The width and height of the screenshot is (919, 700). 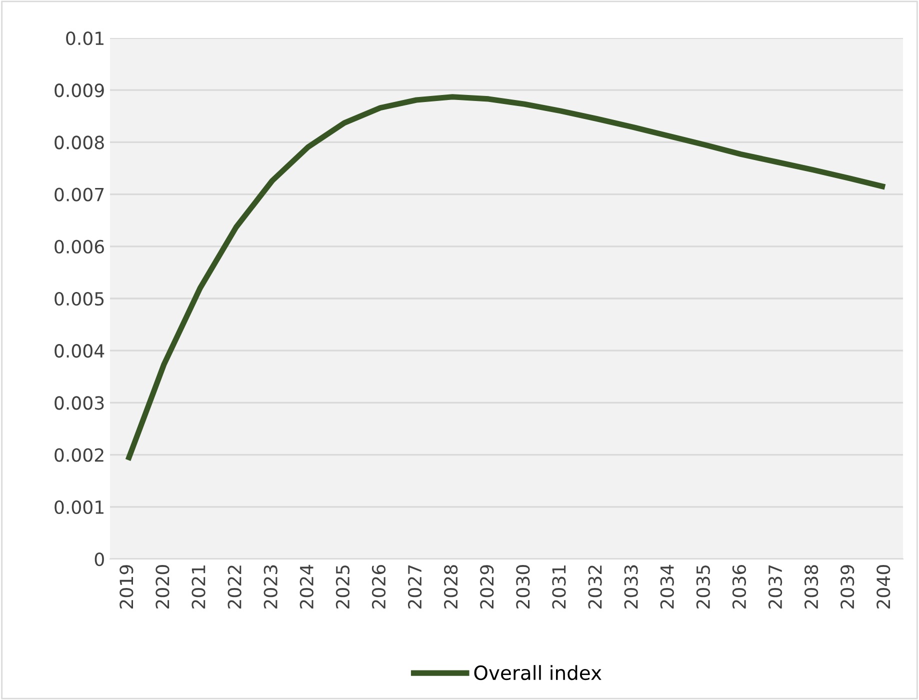 What do you see at coordinates (595, 587) in the screenshot?
I see `x-tick-label: 2032` at bounding box center [595, 587].